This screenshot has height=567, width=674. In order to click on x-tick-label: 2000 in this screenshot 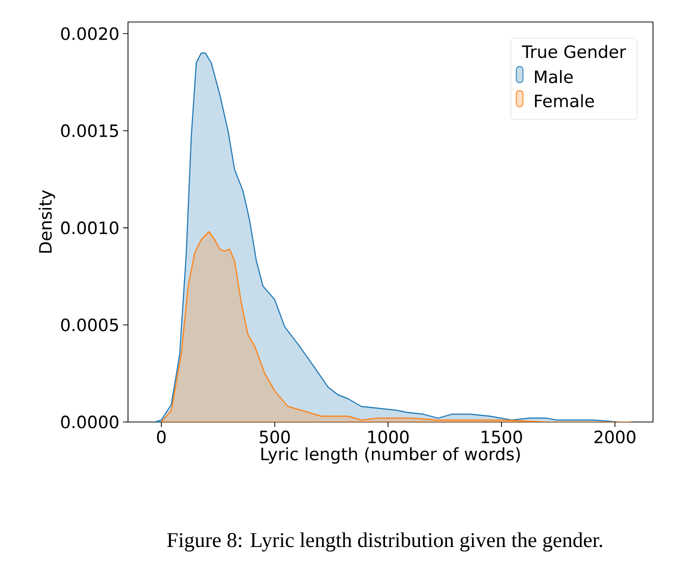, I will do `click(615, 437)`.